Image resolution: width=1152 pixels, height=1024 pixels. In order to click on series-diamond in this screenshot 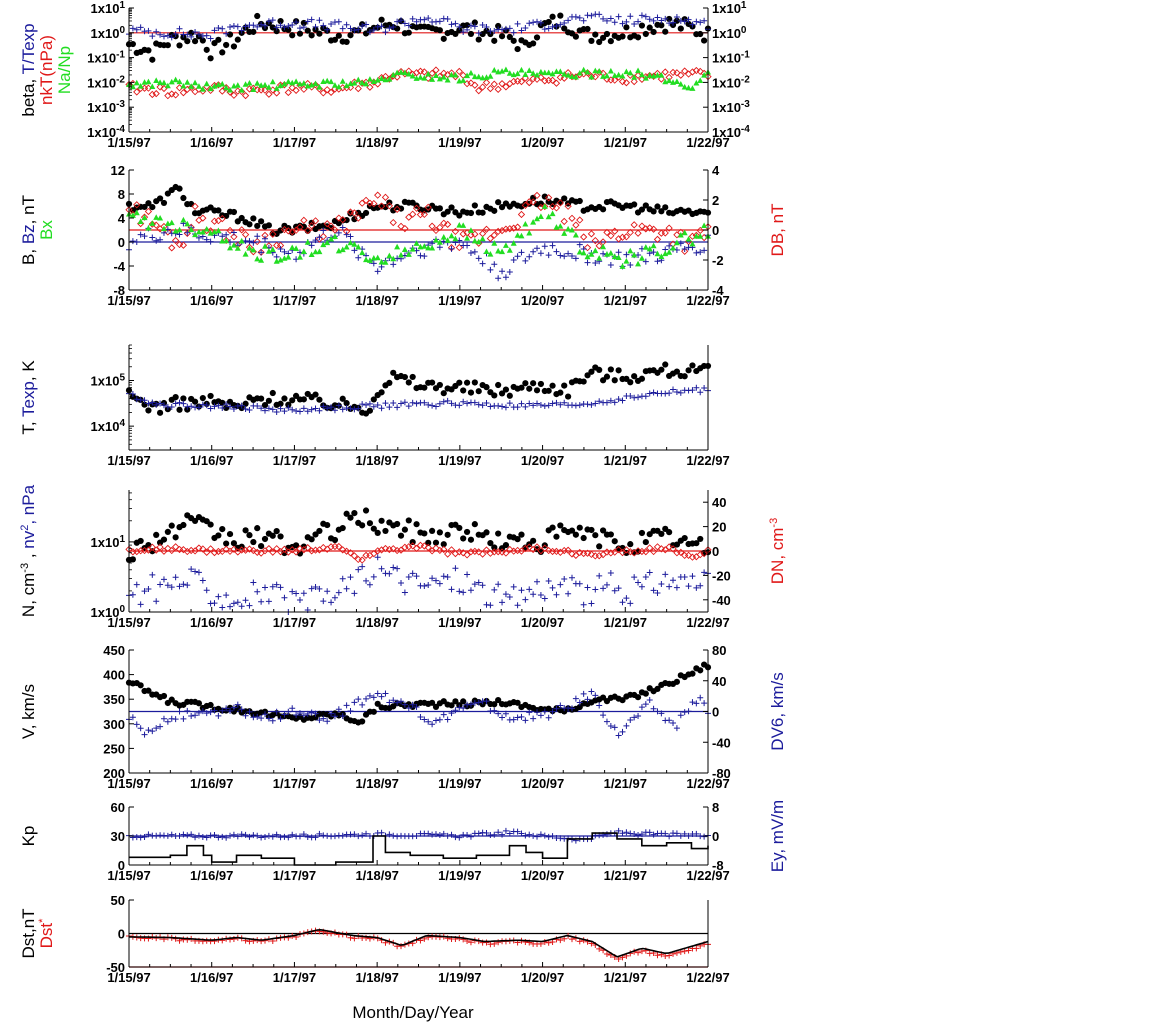, I will do `click(418, 83)`.